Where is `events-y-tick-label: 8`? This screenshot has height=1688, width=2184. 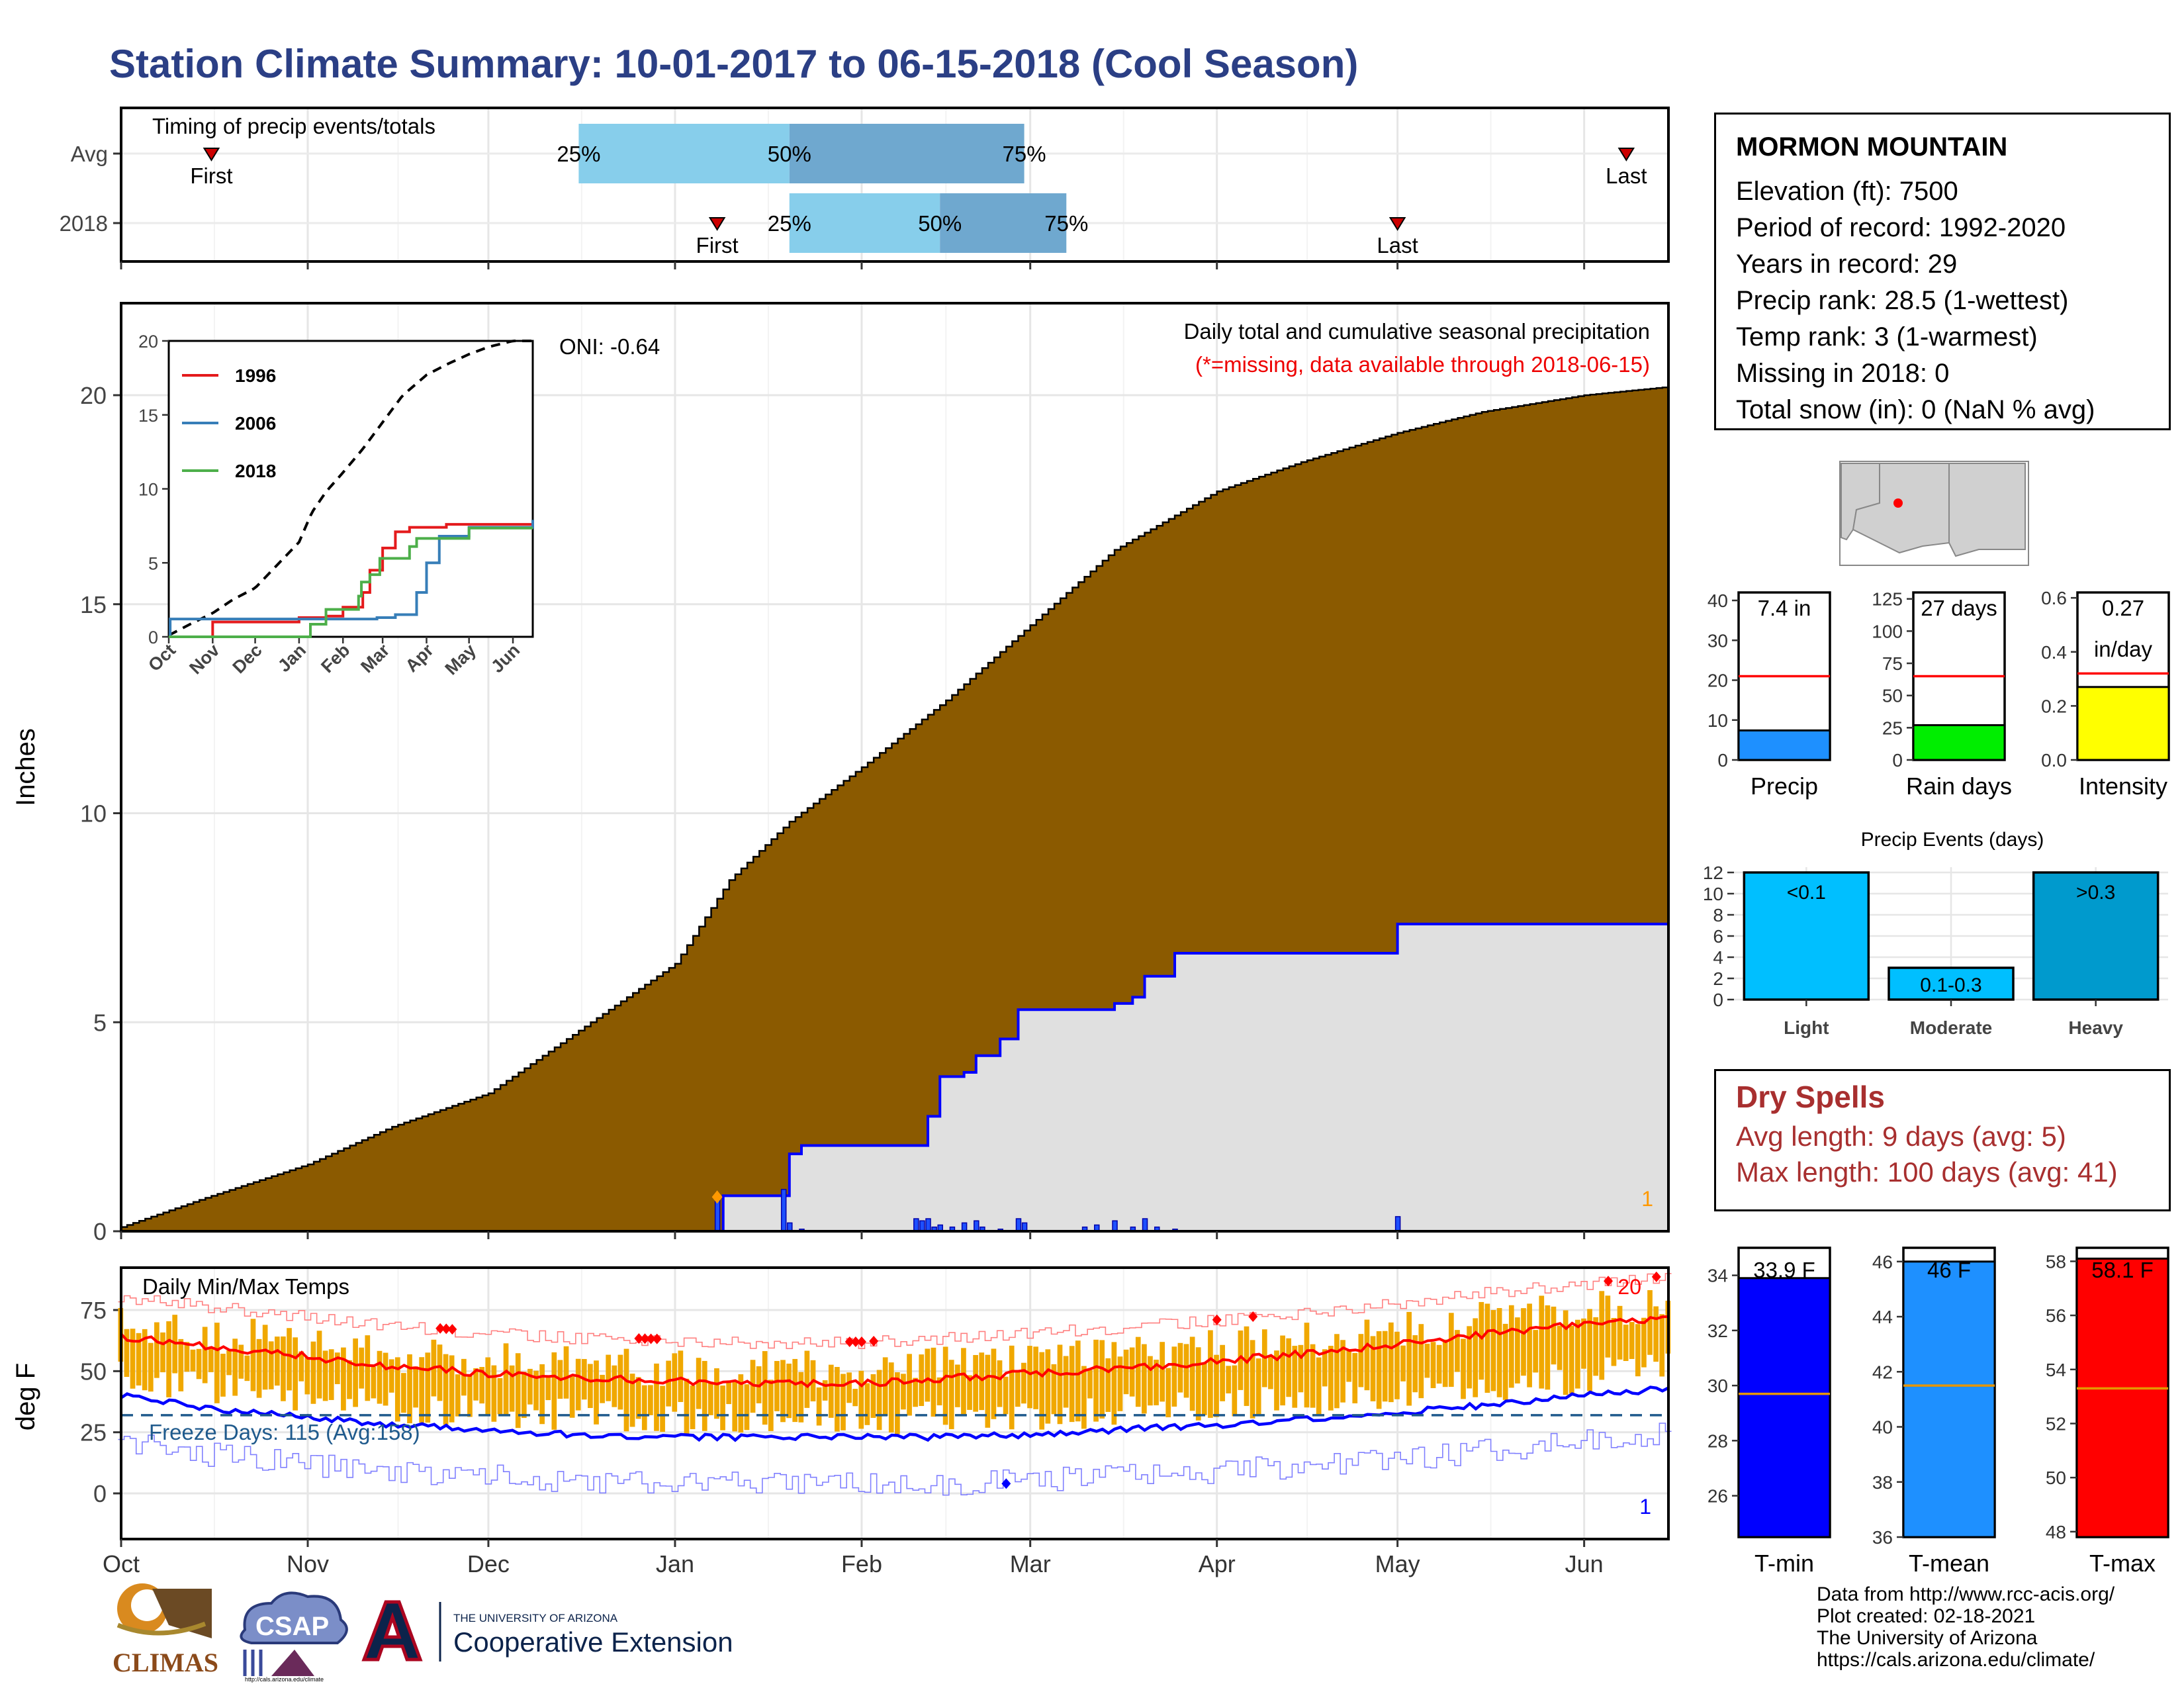 events-y-tick-label: 8 is located at coordinates (1718, 915).